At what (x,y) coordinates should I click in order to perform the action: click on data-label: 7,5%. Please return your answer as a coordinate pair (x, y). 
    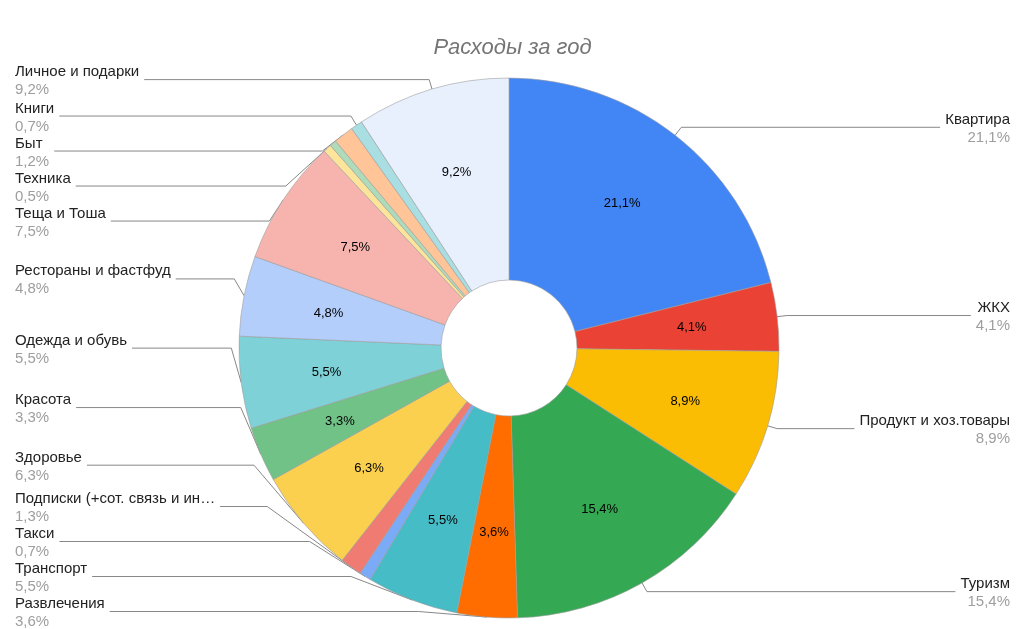
    Looking at the image, I should click on (355, 247).